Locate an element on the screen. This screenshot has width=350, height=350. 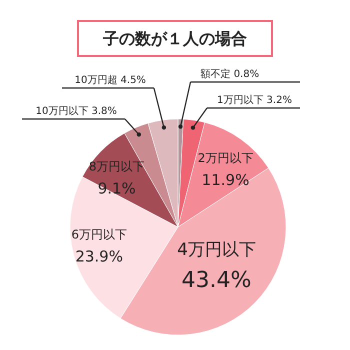
slice-label: 4万円以下 is located at coordinates (216, 250).